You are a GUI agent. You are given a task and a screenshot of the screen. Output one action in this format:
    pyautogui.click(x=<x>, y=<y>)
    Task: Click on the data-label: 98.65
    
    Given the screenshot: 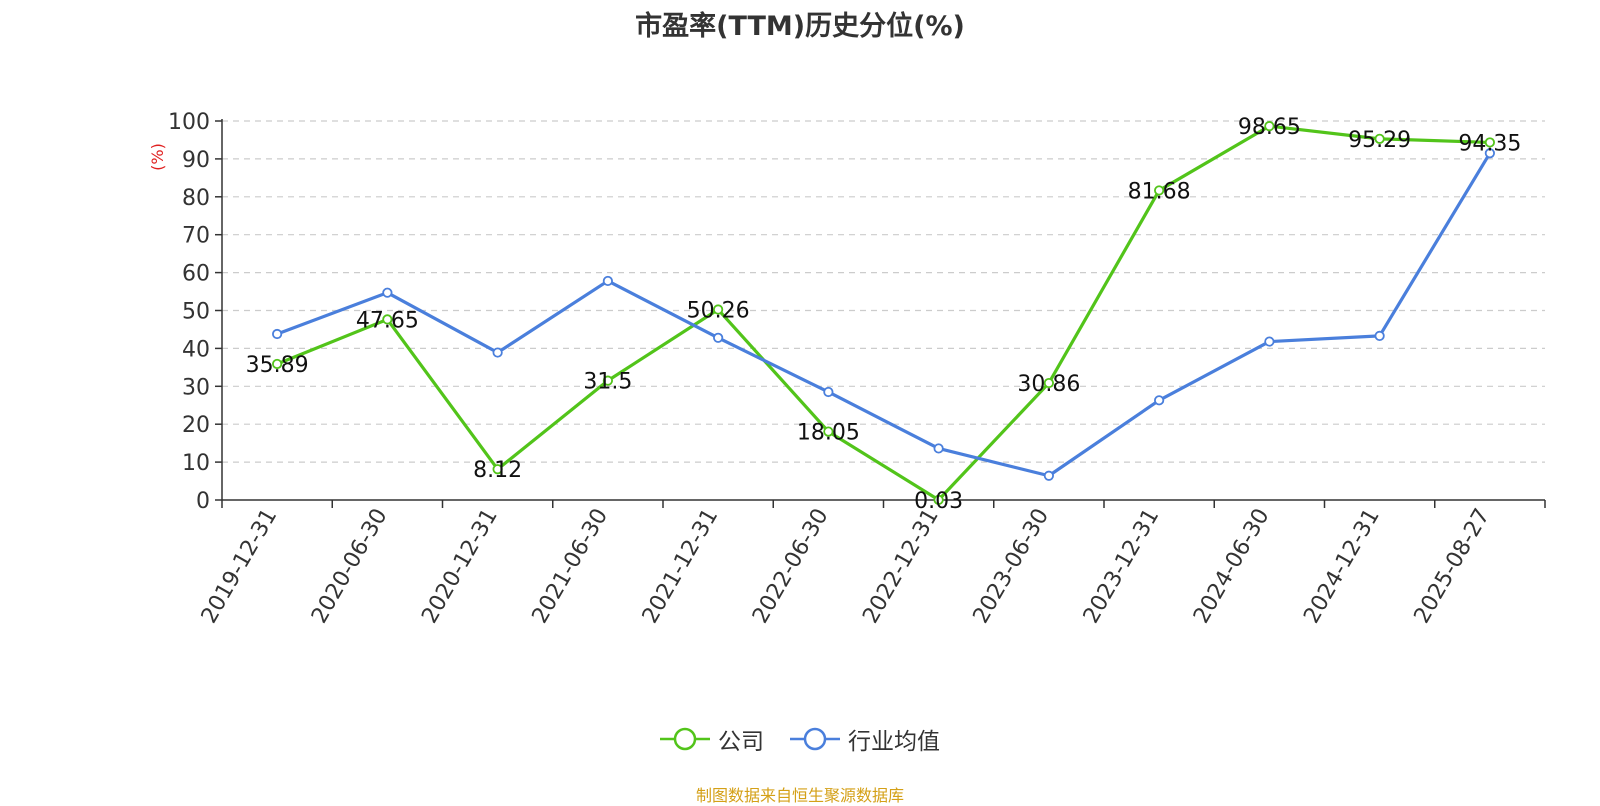 What is the action you would take?
    pyautogui.click(x=1269, y=127)
    